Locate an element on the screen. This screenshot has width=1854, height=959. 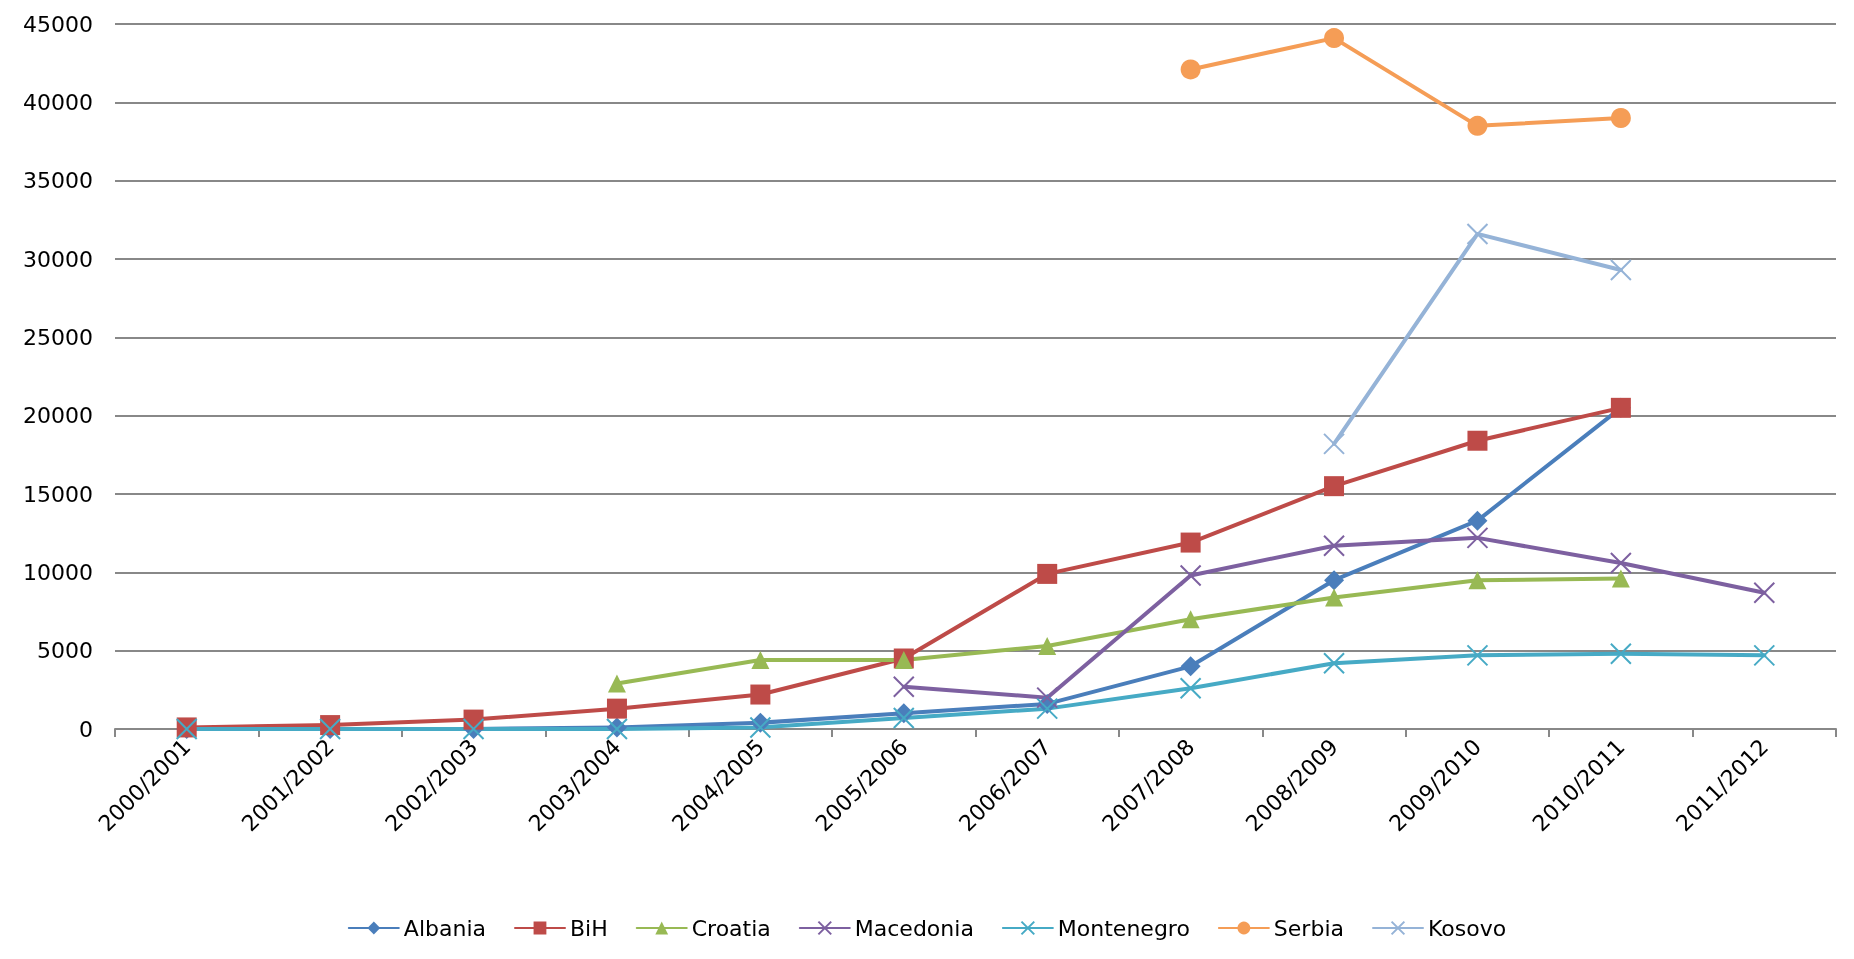
y-tick-label: 15000 is located at coordinates (58, 494).